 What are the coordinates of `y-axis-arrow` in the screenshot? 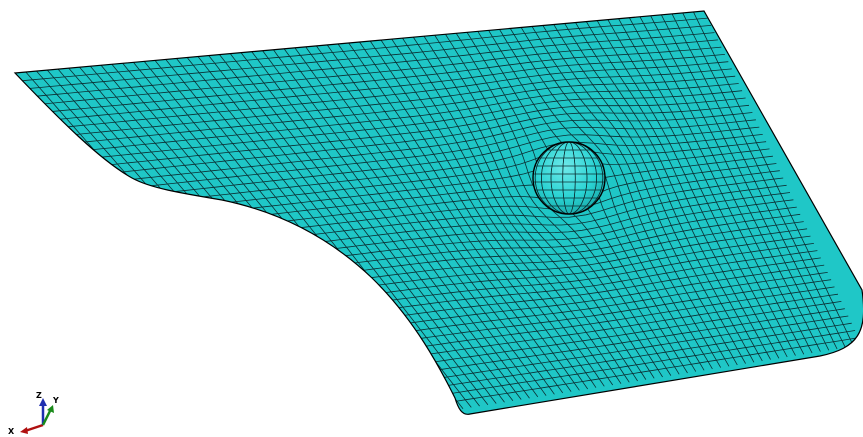 It's located at (46, 418).